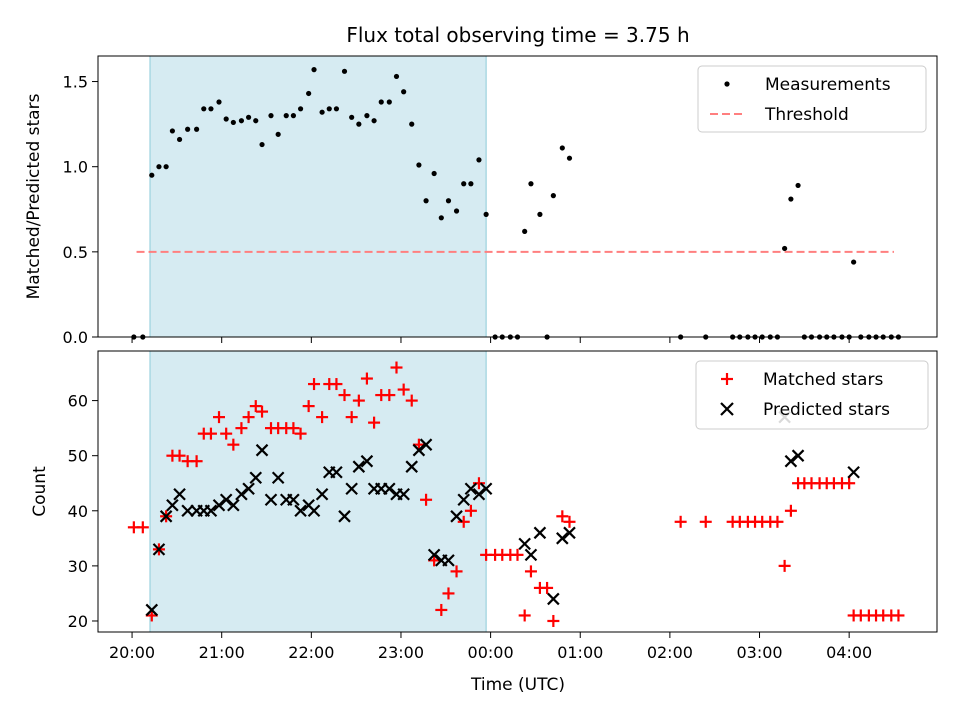 The height and width of the screenshot is (720, 960). What do you see at coordinates (491, 652) in the screenshot?
I see `x-tick-label: 00:00` at bounding box center [491, 652].